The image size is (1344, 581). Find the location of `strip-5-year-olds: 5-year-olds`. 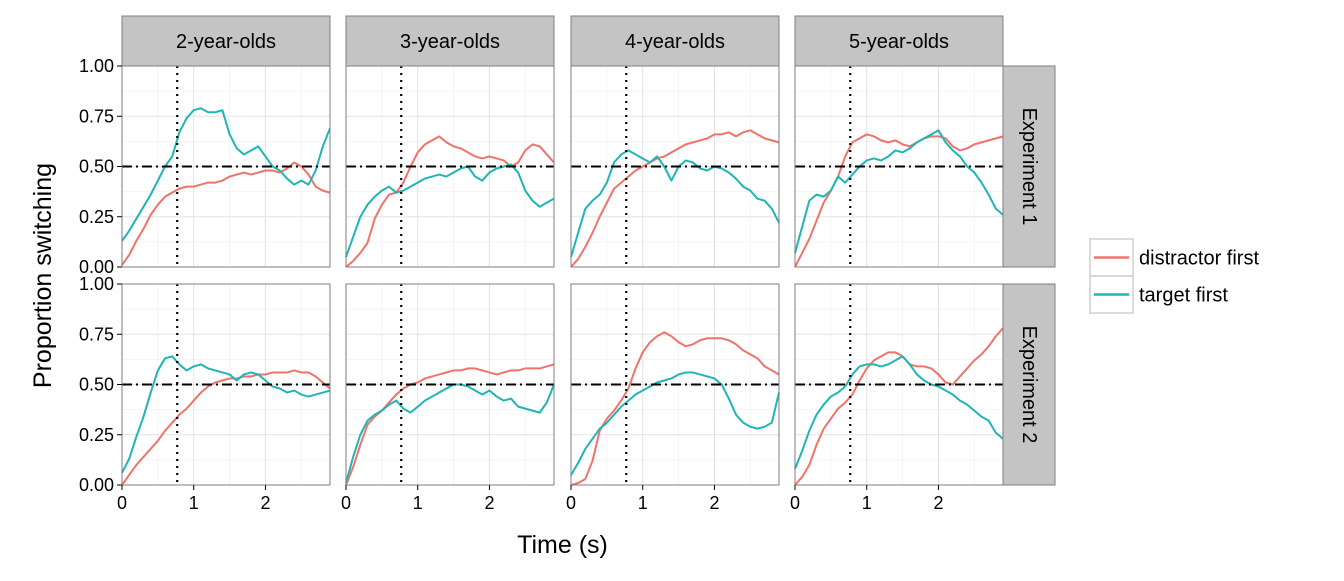

strip-5-year-olds: 5-year-olds is located at coordinates (899, 41).